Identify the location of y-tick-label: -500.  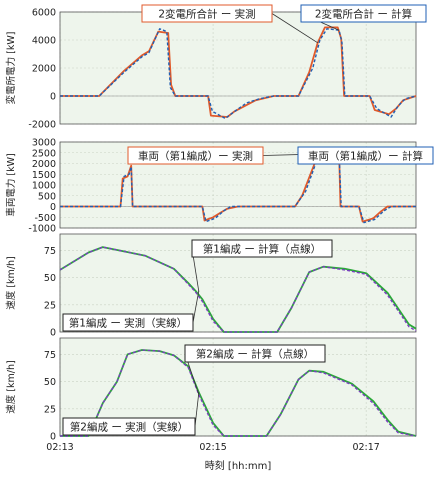
(45, 218).